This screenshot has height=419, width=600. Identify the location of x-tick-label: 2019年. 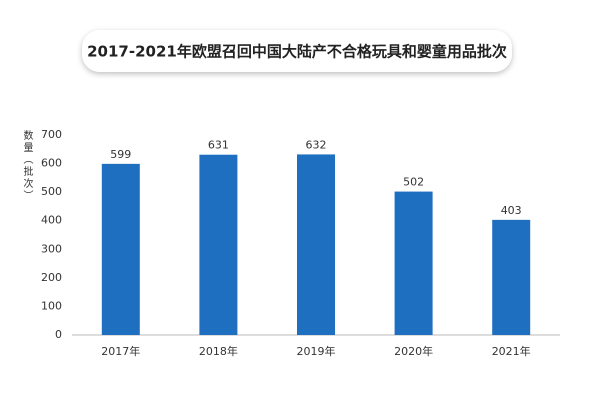
(316, 351).